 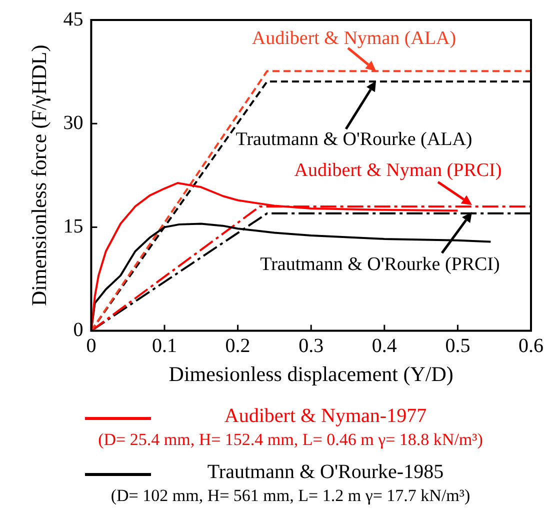 What do you see at coordinates (291, 496) in the screenshot?
I see `text: (D= 102 mm, H= 561 mm, L= 1.2 m γ= 17.7 kN/m³)` at bounding box center [291, 496].